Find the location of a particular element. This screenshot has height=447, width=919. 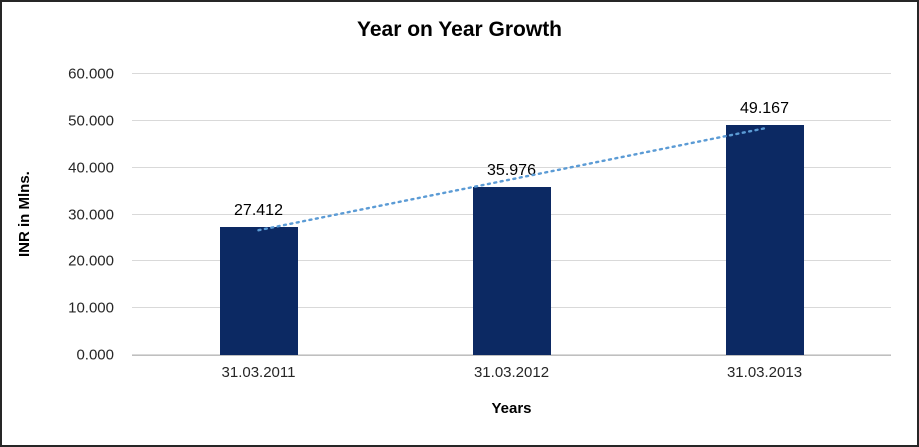

y-tick-label: 30.000 is located at coordinates (91, 214).